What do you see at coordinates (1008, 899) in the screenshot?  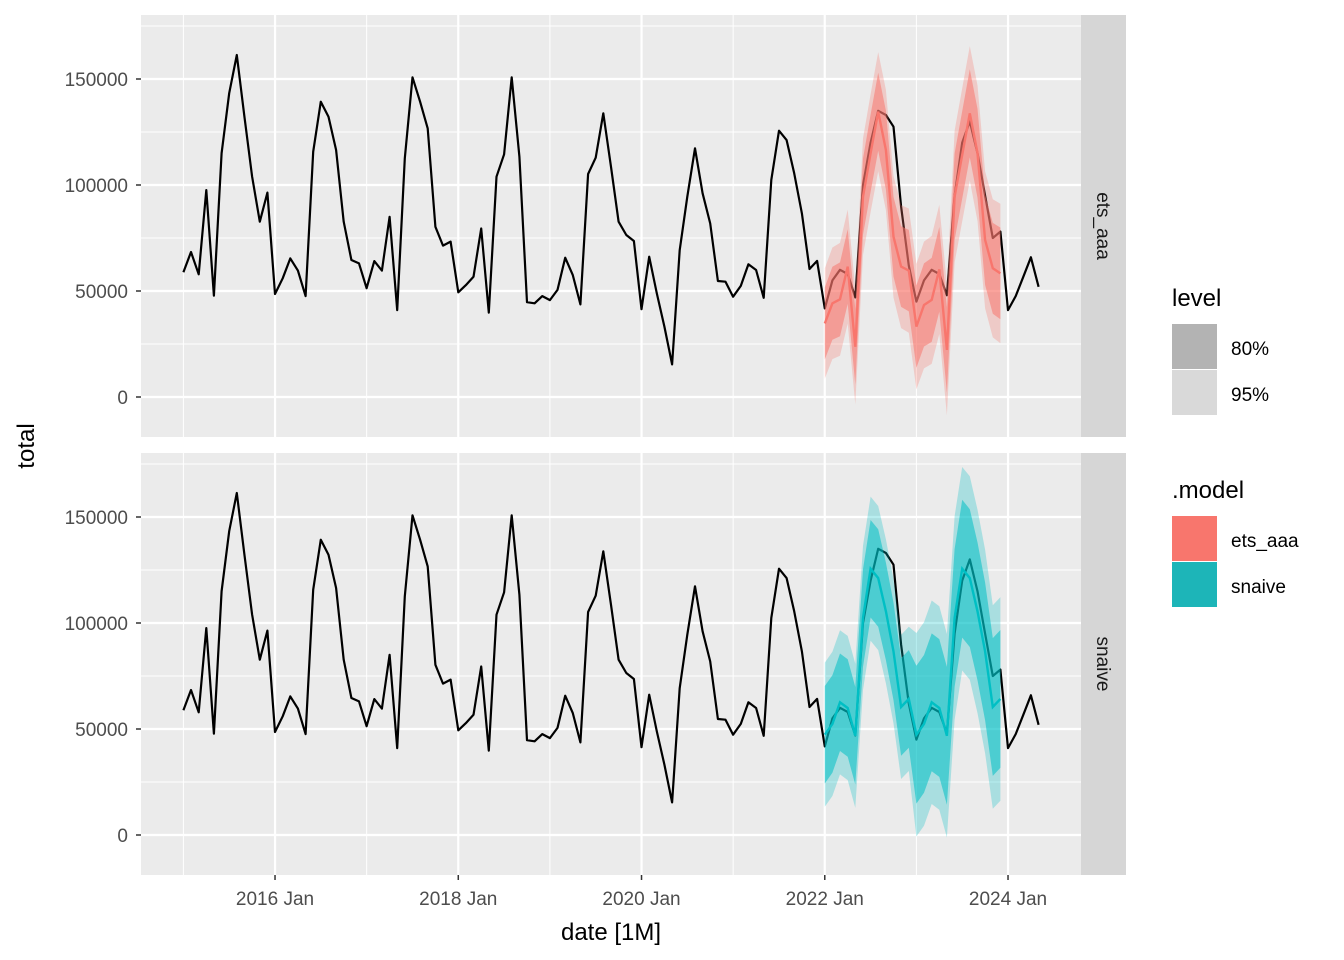 I see `x-tick-label: 2024 Jan` at bounding box center [1008, 899].